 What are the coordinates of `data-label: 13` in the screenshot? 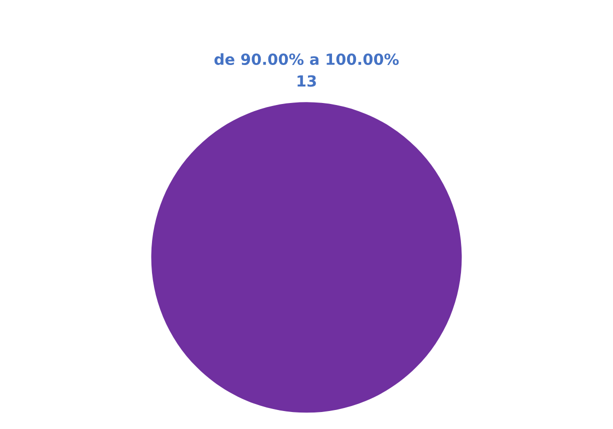 It's located at (307, 81).